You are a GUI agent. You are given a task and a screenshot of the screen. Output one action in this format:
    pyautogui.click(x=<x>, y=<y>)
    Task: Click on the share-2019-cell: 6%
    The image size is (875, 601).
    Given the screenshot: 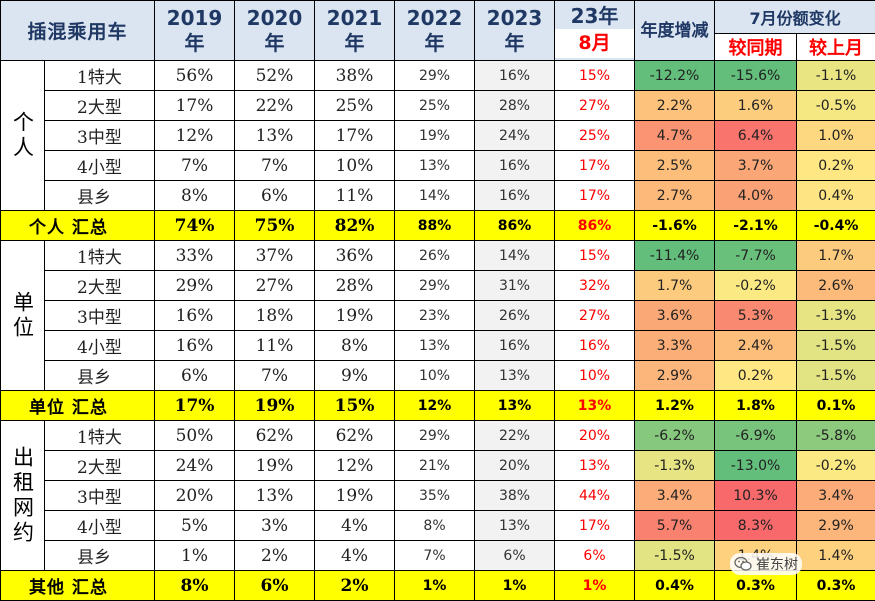 What is the action you would take?
    pyautogui.click(x=195, y=375)
    